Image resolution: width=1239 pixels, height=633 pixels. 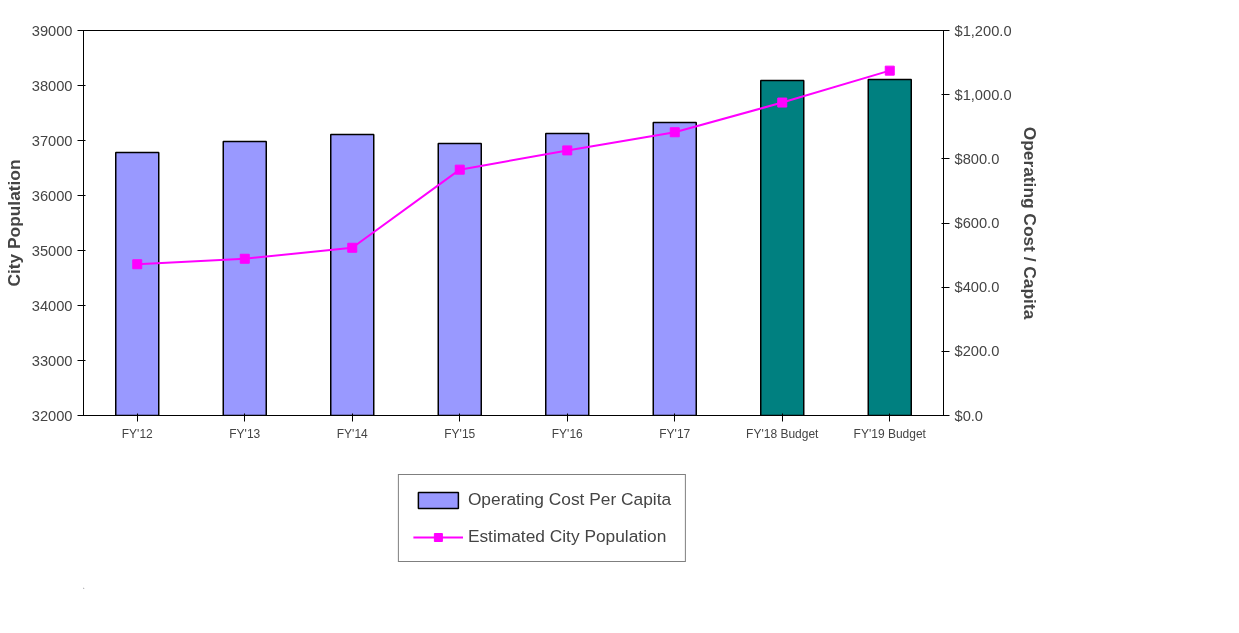 I want to click on x-tick-label: FY'14, so click(x=352, y=433).